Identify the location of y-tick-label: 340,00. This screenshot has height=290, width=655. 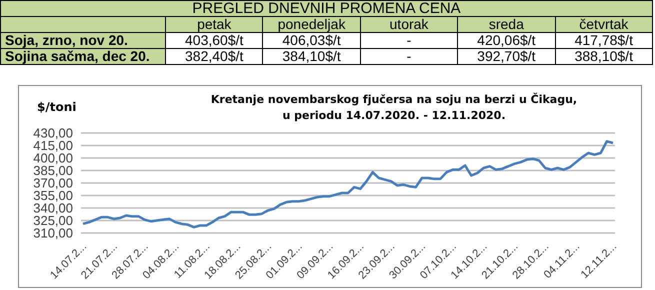
(53, 208).